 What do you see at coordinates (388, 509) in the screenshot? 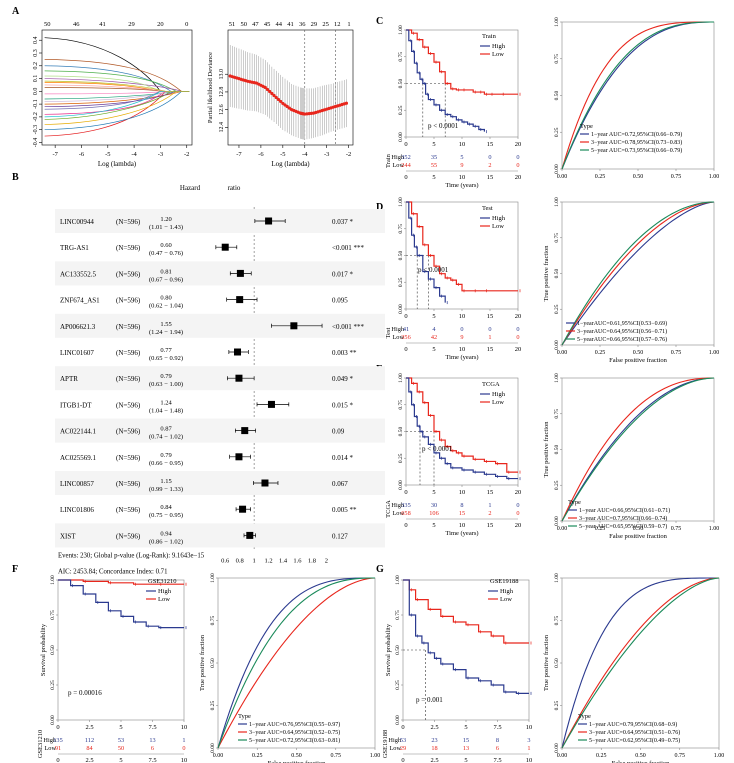
I see `risk-table-label: TCGA` at bounding box center [388, 509].